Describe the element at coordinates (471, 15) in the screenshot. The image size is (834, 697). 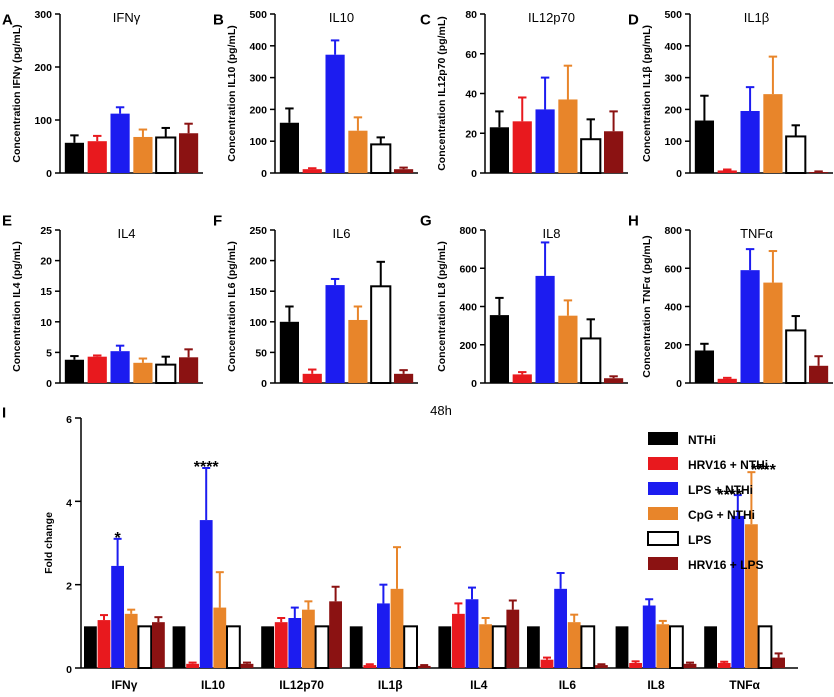
I see `y-tick-label: 80` at that location.